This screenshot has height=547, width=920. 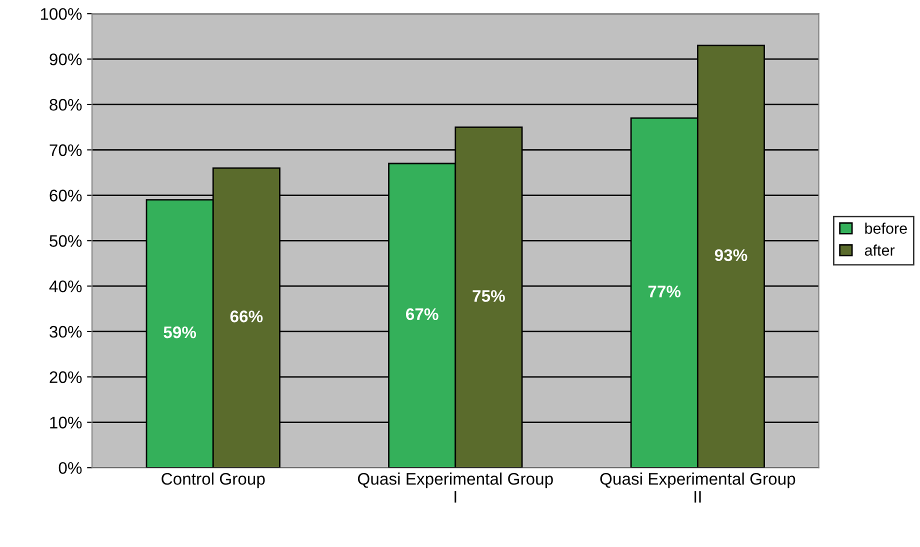 I want to click on legend-label: after, so click(x=879, y=250).